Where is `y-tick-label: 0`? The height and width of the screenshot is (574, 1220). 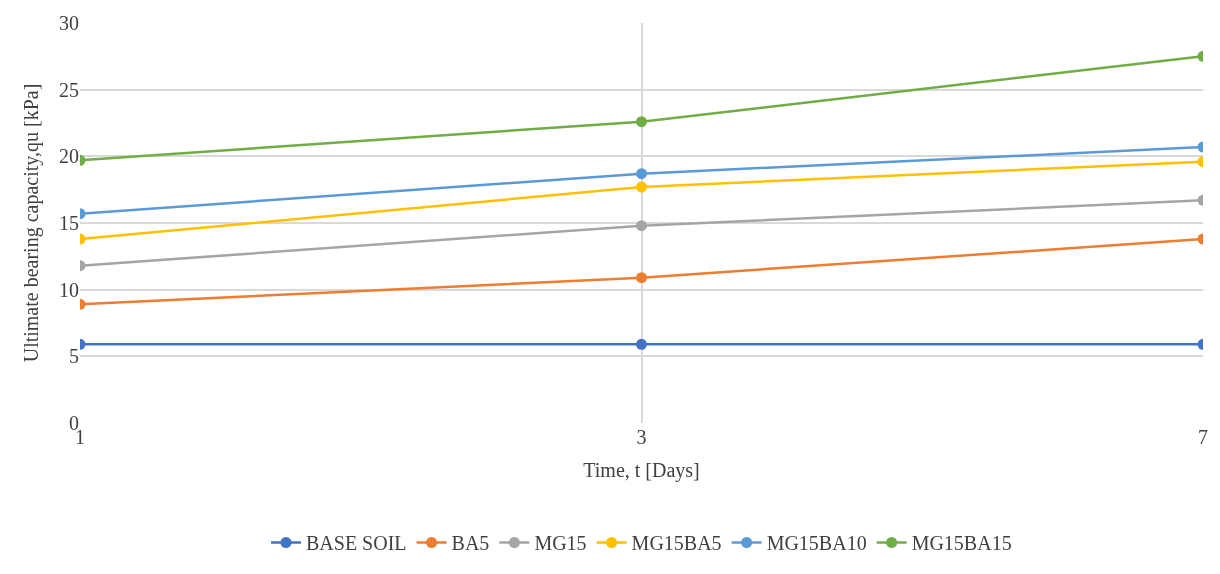
y-tick-label: 0 is located at coordinates (74, 423).